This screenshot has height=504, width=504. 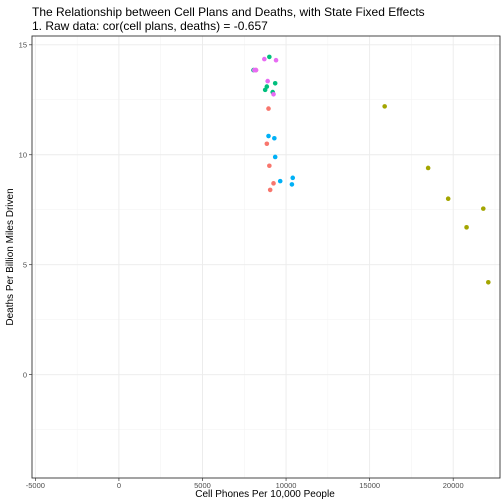 I want to click on y-tick-label: 10, so click(x=23, y=154).